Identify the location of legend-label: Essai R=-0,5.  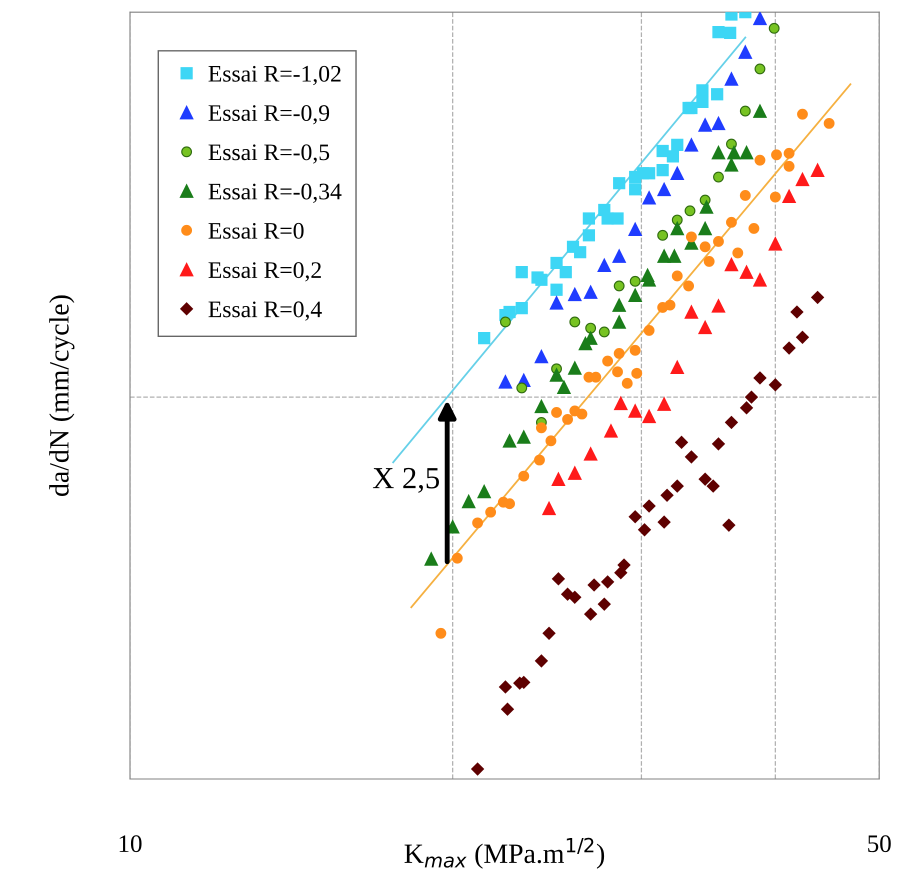
(269, 154).